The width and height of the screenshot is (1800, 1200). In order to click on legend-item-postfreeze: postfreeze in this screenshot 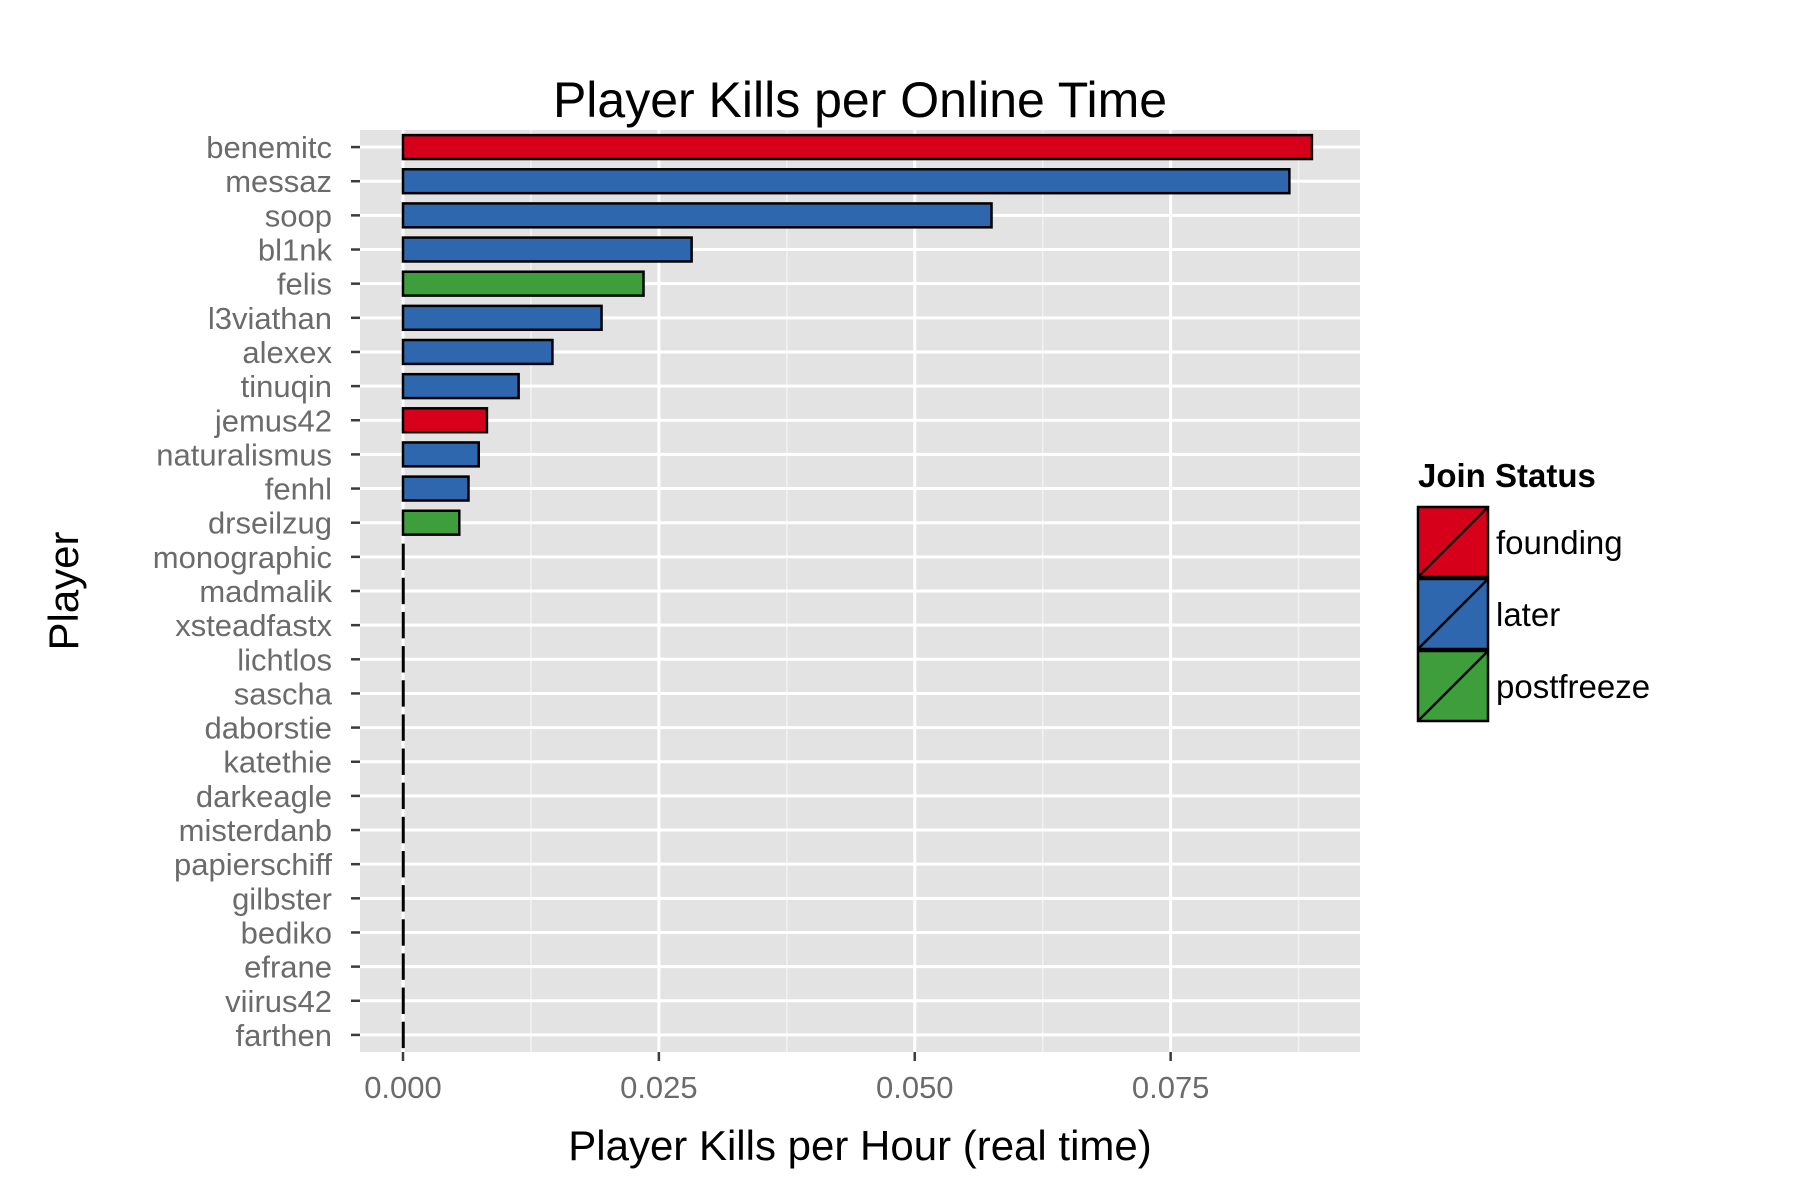, I will do `click(1533, 686)`.